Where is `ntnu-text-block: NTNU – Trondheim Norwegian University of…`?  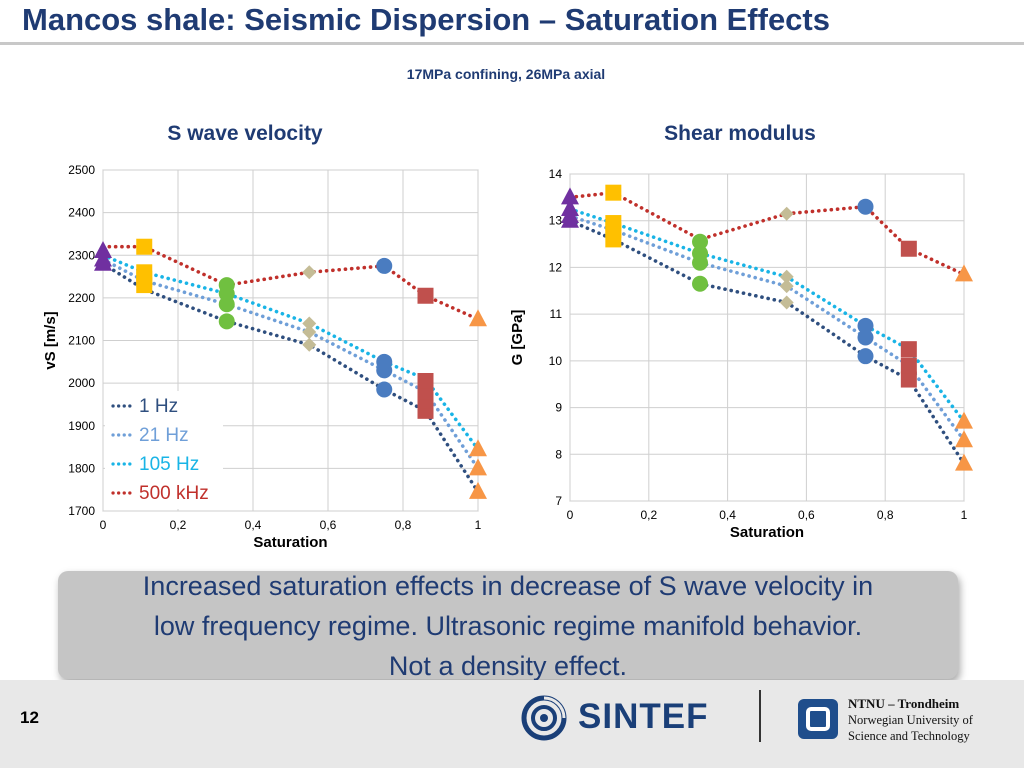
ntnu-text-block: NTNU – Trondheim Norwegian University of… is located at coordinates (910, 720).